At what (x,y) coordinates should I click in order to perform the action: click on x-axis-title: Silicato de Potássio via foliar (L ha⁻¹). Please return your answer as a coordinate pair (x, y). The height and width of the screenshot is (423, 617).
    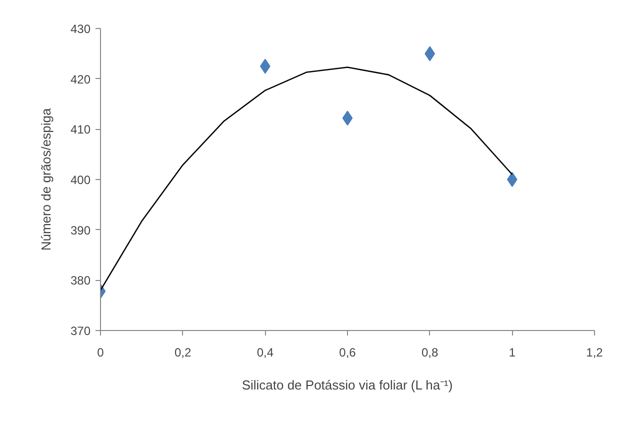
    Looking at the image, I should click on (347, 385).